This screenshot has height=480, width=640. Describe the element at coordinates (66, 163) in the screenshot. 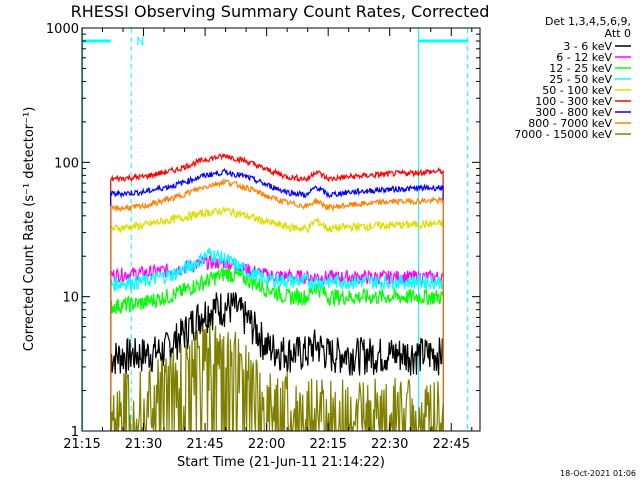

I see `y-tick-label: 100` at that location.